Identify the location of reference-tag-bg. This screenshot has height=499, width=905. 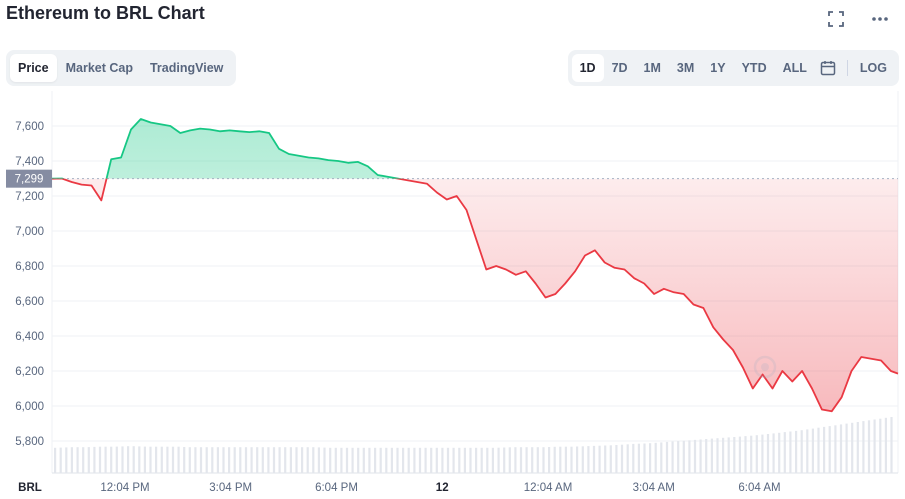
(29, 178).